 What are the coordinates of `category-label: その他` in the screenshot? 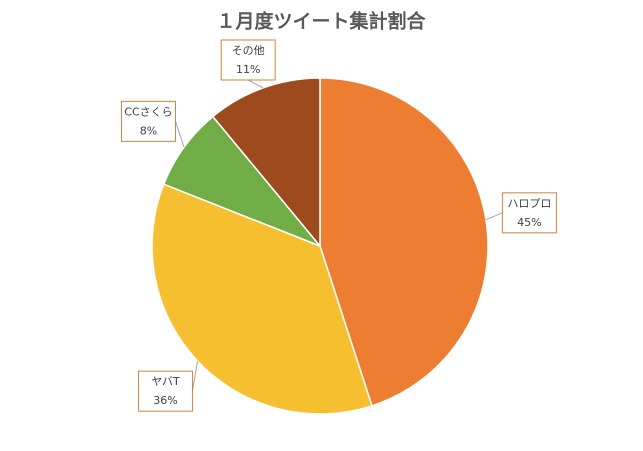 It's located at (248, 50).